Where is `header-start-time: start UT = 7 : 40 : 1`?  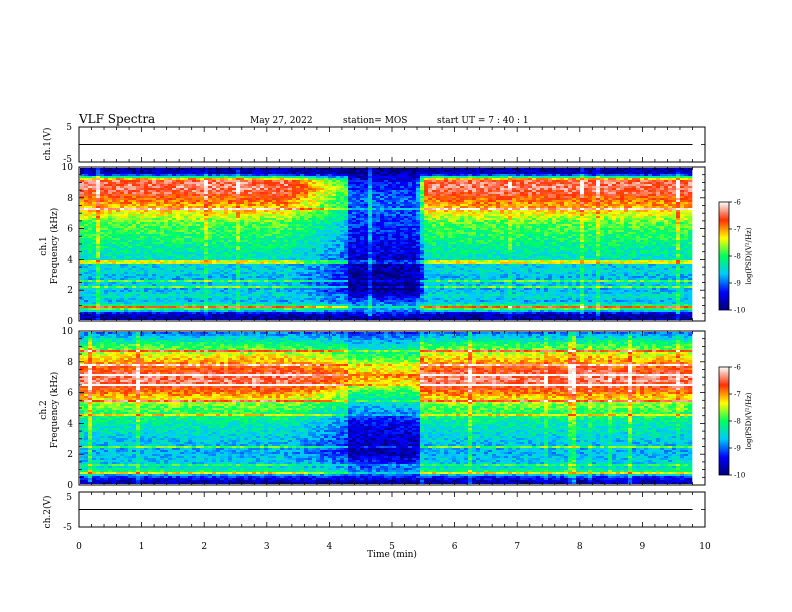
header-start-time: start UT = 7 : 40 : 1 is located at coordinates (483, 121).